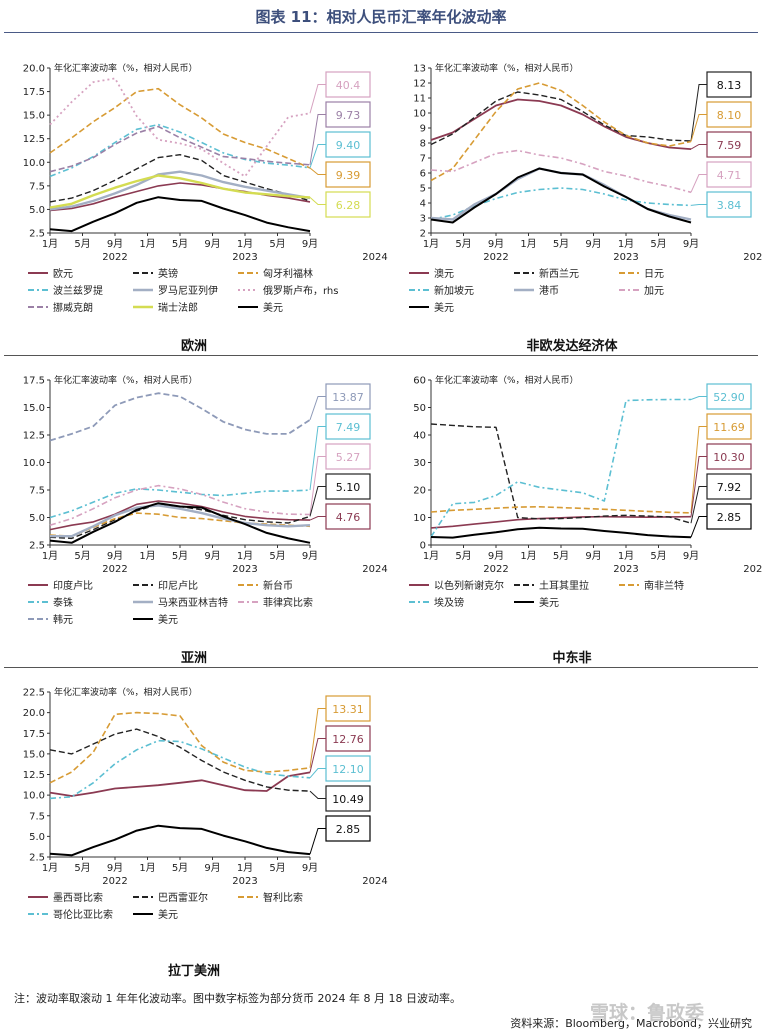 Image resolution: width=762 pixels, height=1034 pixels. What do you see at coordinates (625, 257) in the screenshot?
I see `year-label: 2023` at bounding box center [625, 257].